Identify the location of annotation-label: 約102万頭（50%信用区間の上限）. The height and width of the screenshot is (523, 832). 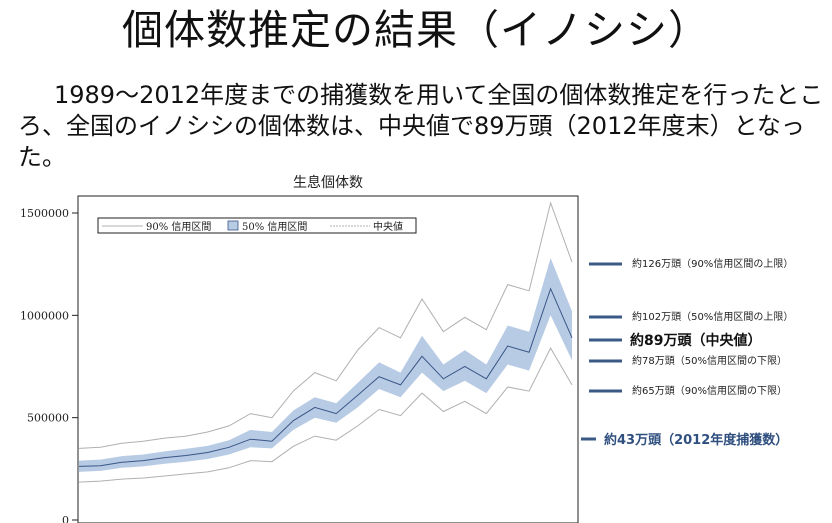
(712, 316).